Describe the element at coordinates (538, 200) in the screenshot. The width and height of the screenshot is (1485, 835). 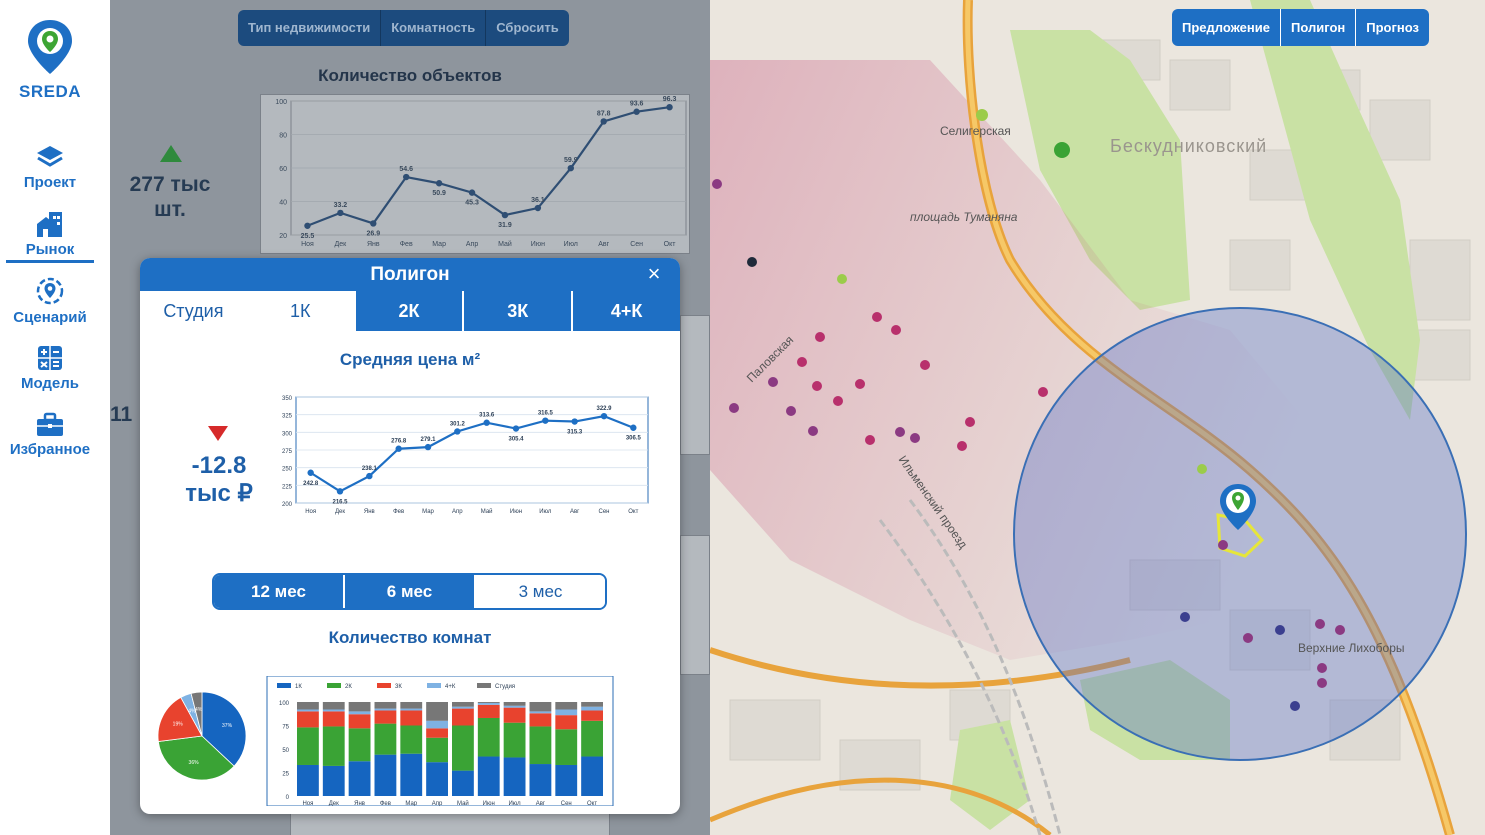
I see `data-label: 36.1` at that location.